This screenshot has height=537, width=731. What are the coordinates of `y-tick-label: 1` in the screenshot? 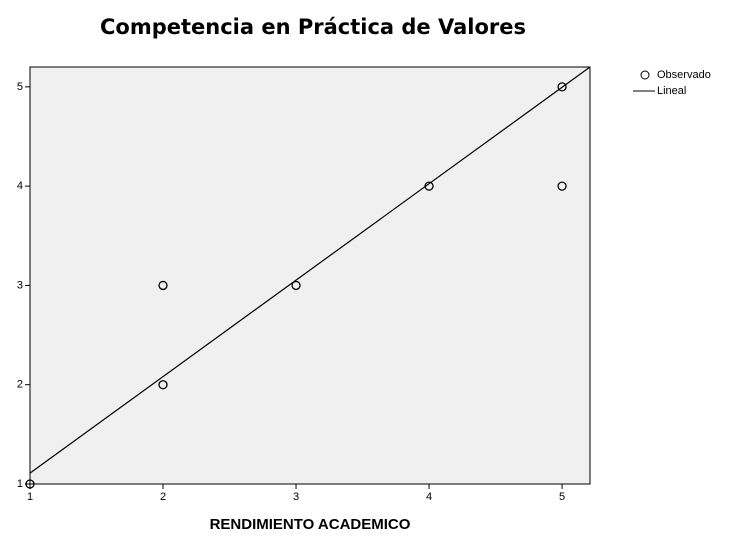 It's located at (20, 484).